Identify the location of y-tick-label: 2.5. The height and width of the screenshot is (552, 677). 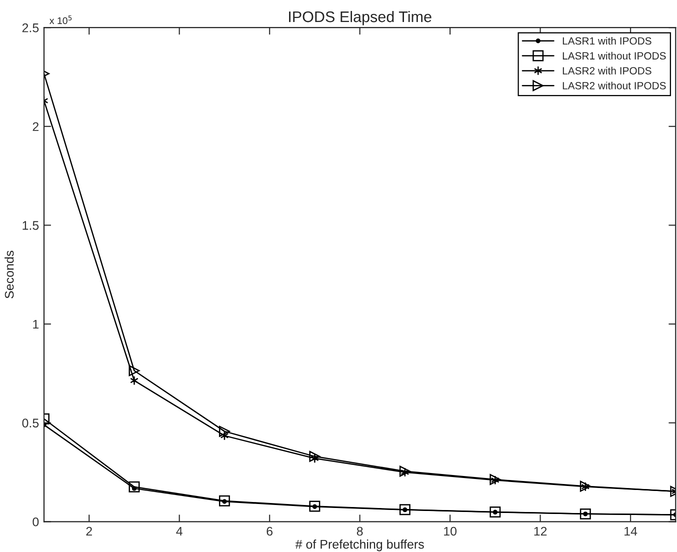
(30, 27).